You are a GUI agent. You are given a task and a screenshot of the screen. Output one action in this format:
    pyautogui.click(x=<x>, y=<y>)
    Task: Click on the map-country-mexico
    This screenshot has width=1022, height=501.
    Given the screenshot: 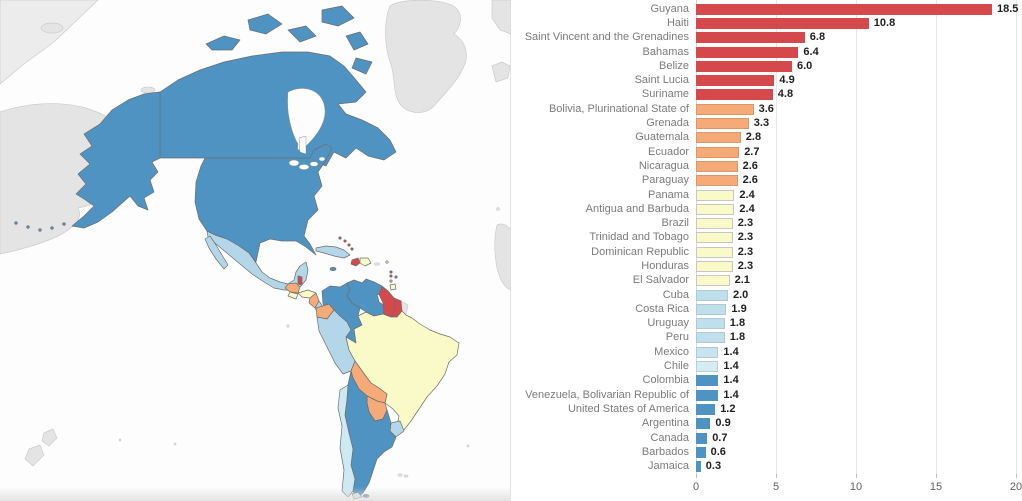 What is the action you would take?
    pyautogui.click(x=257, y=260)
    